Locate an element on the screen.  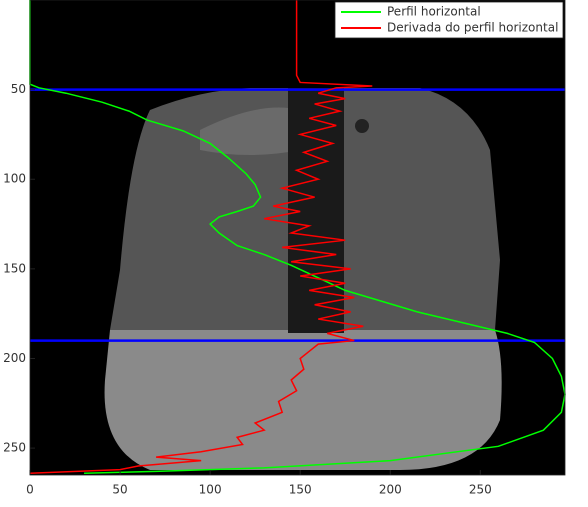
y-tick-label: 150 is located at coordinates (14, 268).